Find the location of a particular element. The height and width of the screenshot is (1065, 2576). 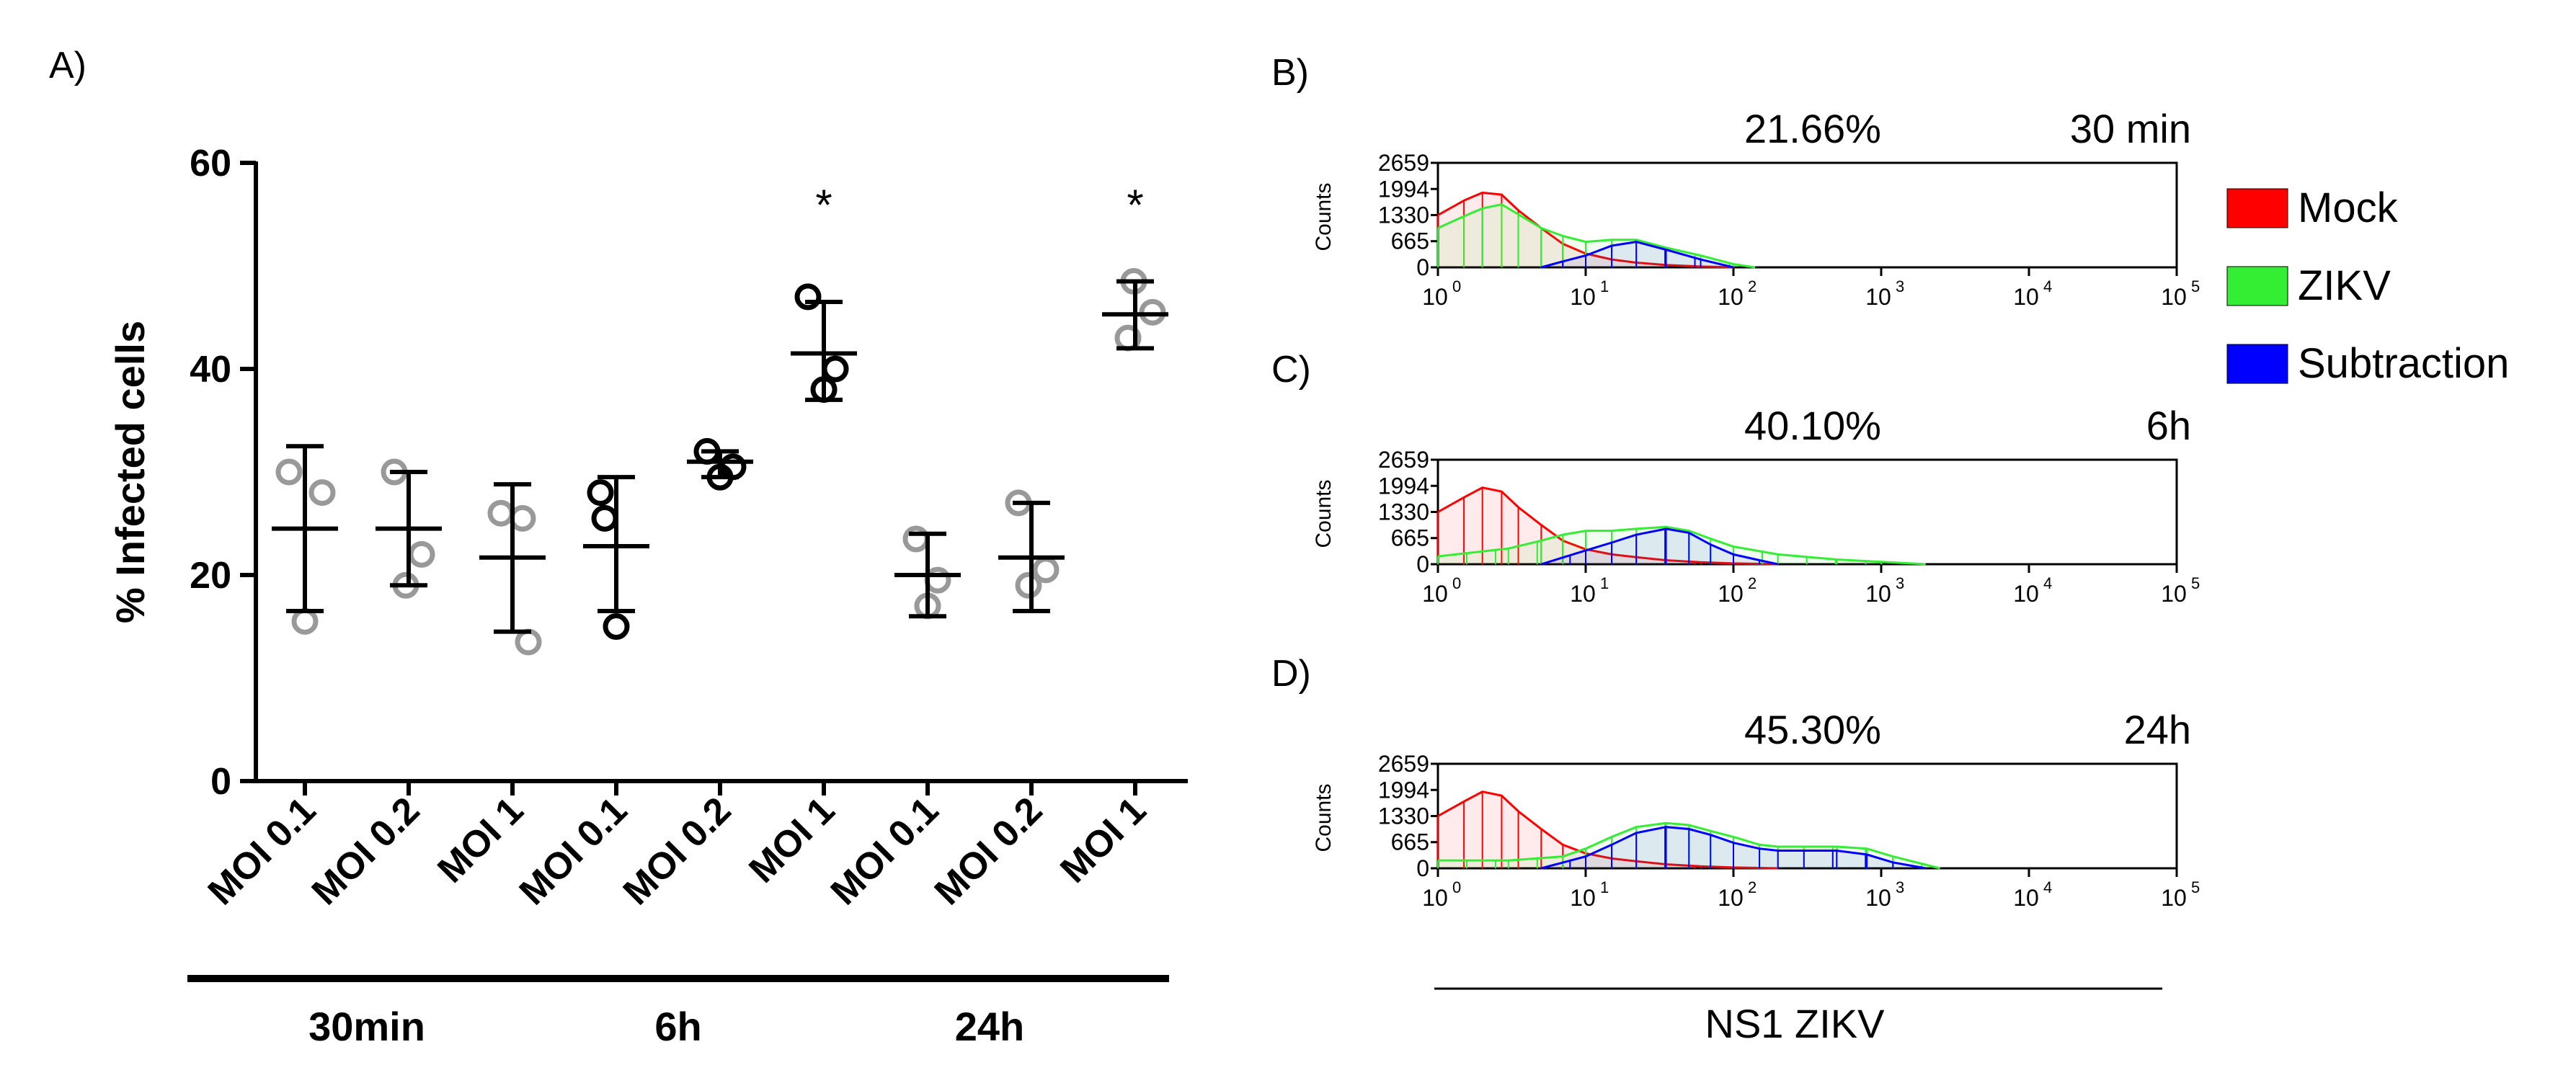

histogram-fill-subtraction is located at coordinates (1637, 254).